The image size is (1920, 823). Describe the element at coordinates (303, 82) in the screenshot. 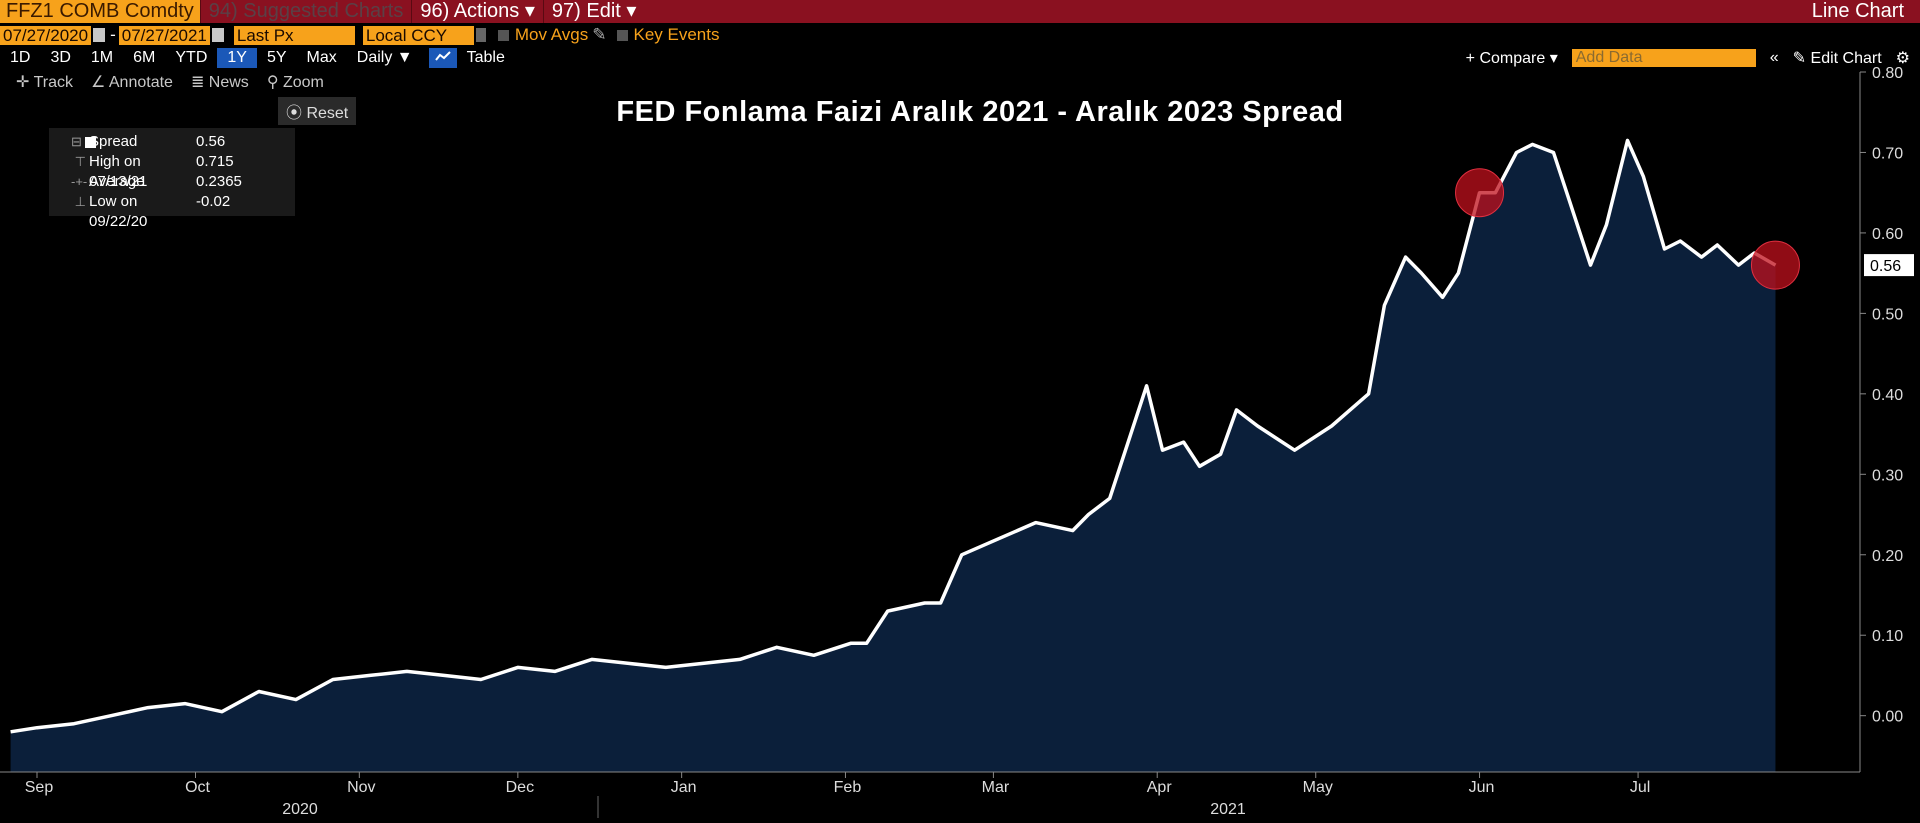

I see `zoom-label: Zoom` at that location.